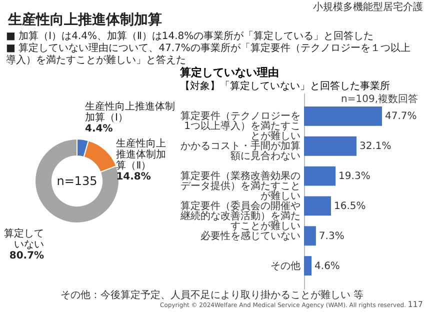 The height and width of the screenshot is (320, 427). Describe the element at coordinates (208, 54) in the screenshot. I see `text: ■ 算定していない理由について、47.7%の事業所が「算定要件（テクノロジーを１つ以上導入）を満たすことが難しい」と答えた` at that location.